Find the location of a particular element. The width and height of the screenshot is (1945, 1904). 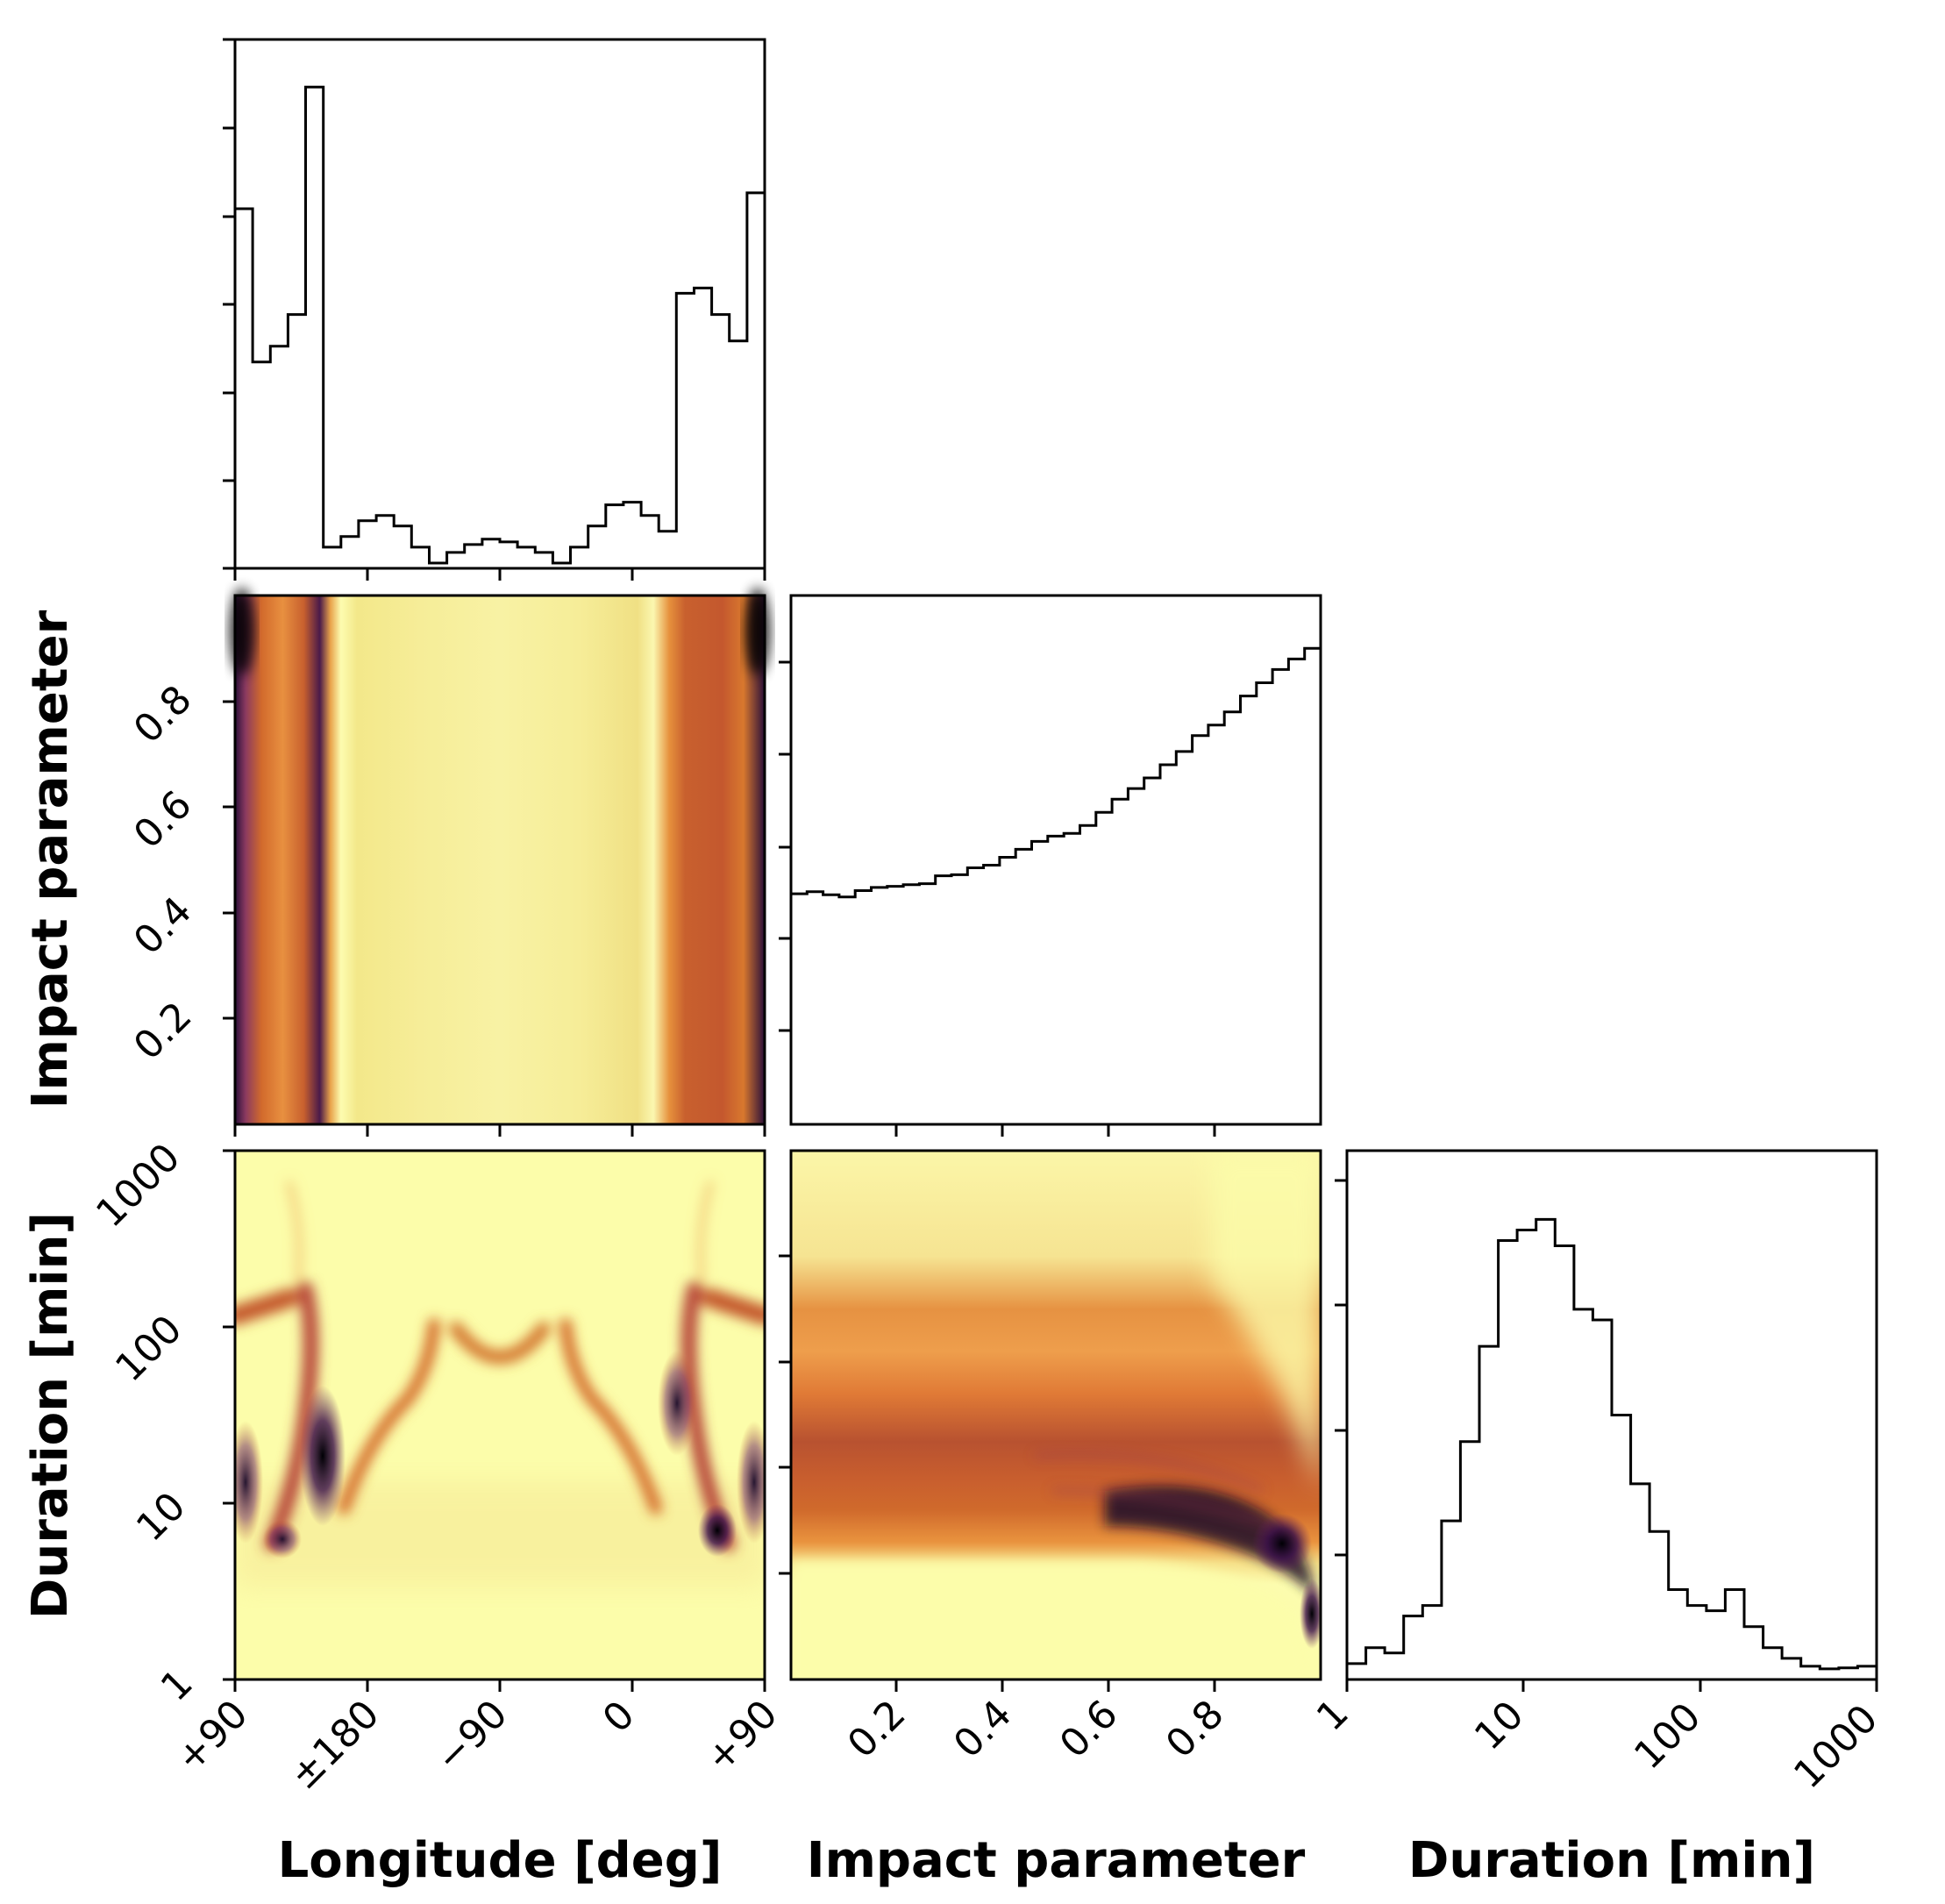

longitude-histogram-step is located at coordinates (500, 325).